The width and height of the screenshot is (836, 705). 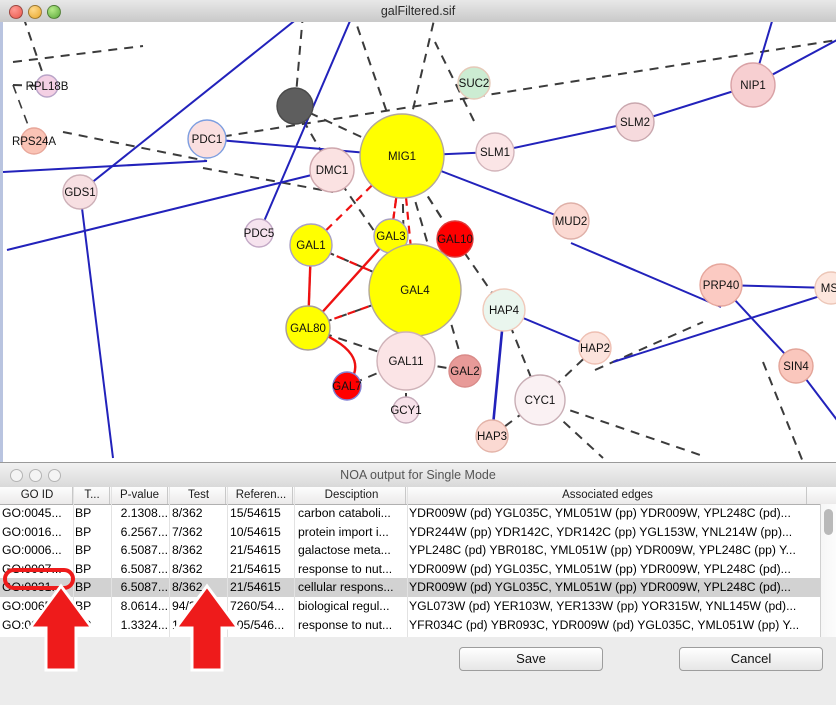 I want to click on network-node-mig1: MIG1, so click(x=402, y=156).